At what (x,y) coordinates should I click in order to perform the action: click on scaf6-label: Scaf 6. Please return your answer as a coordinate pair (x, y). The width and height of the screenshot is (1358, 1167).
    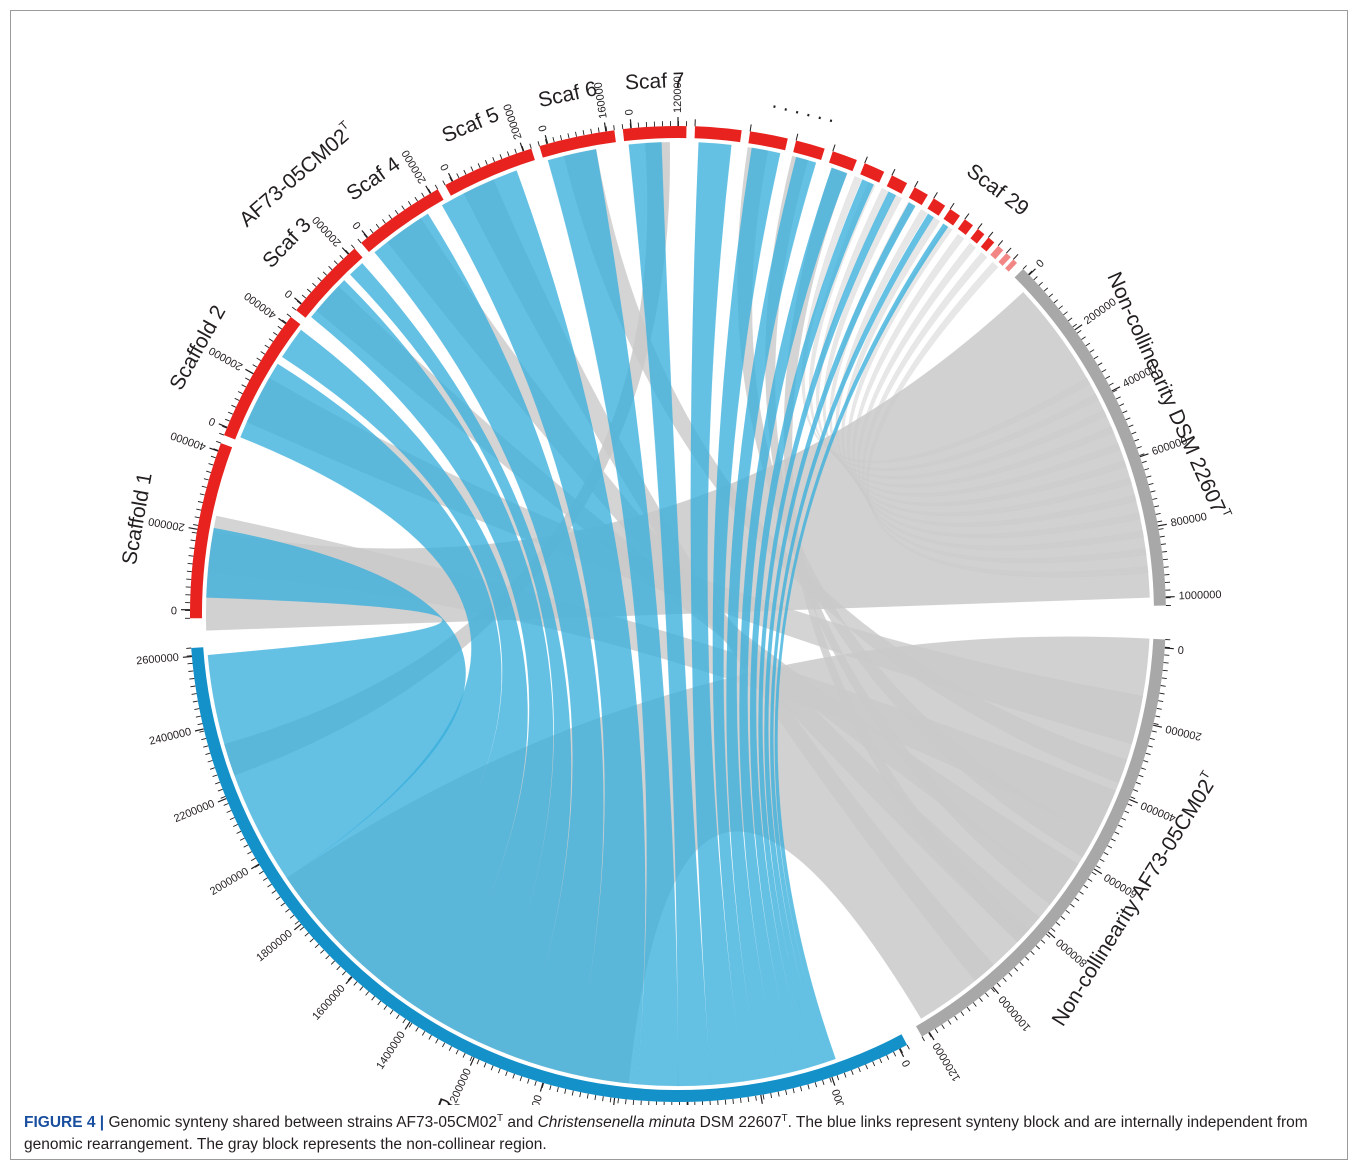
    Looking at the image, I should click on (567, 94).